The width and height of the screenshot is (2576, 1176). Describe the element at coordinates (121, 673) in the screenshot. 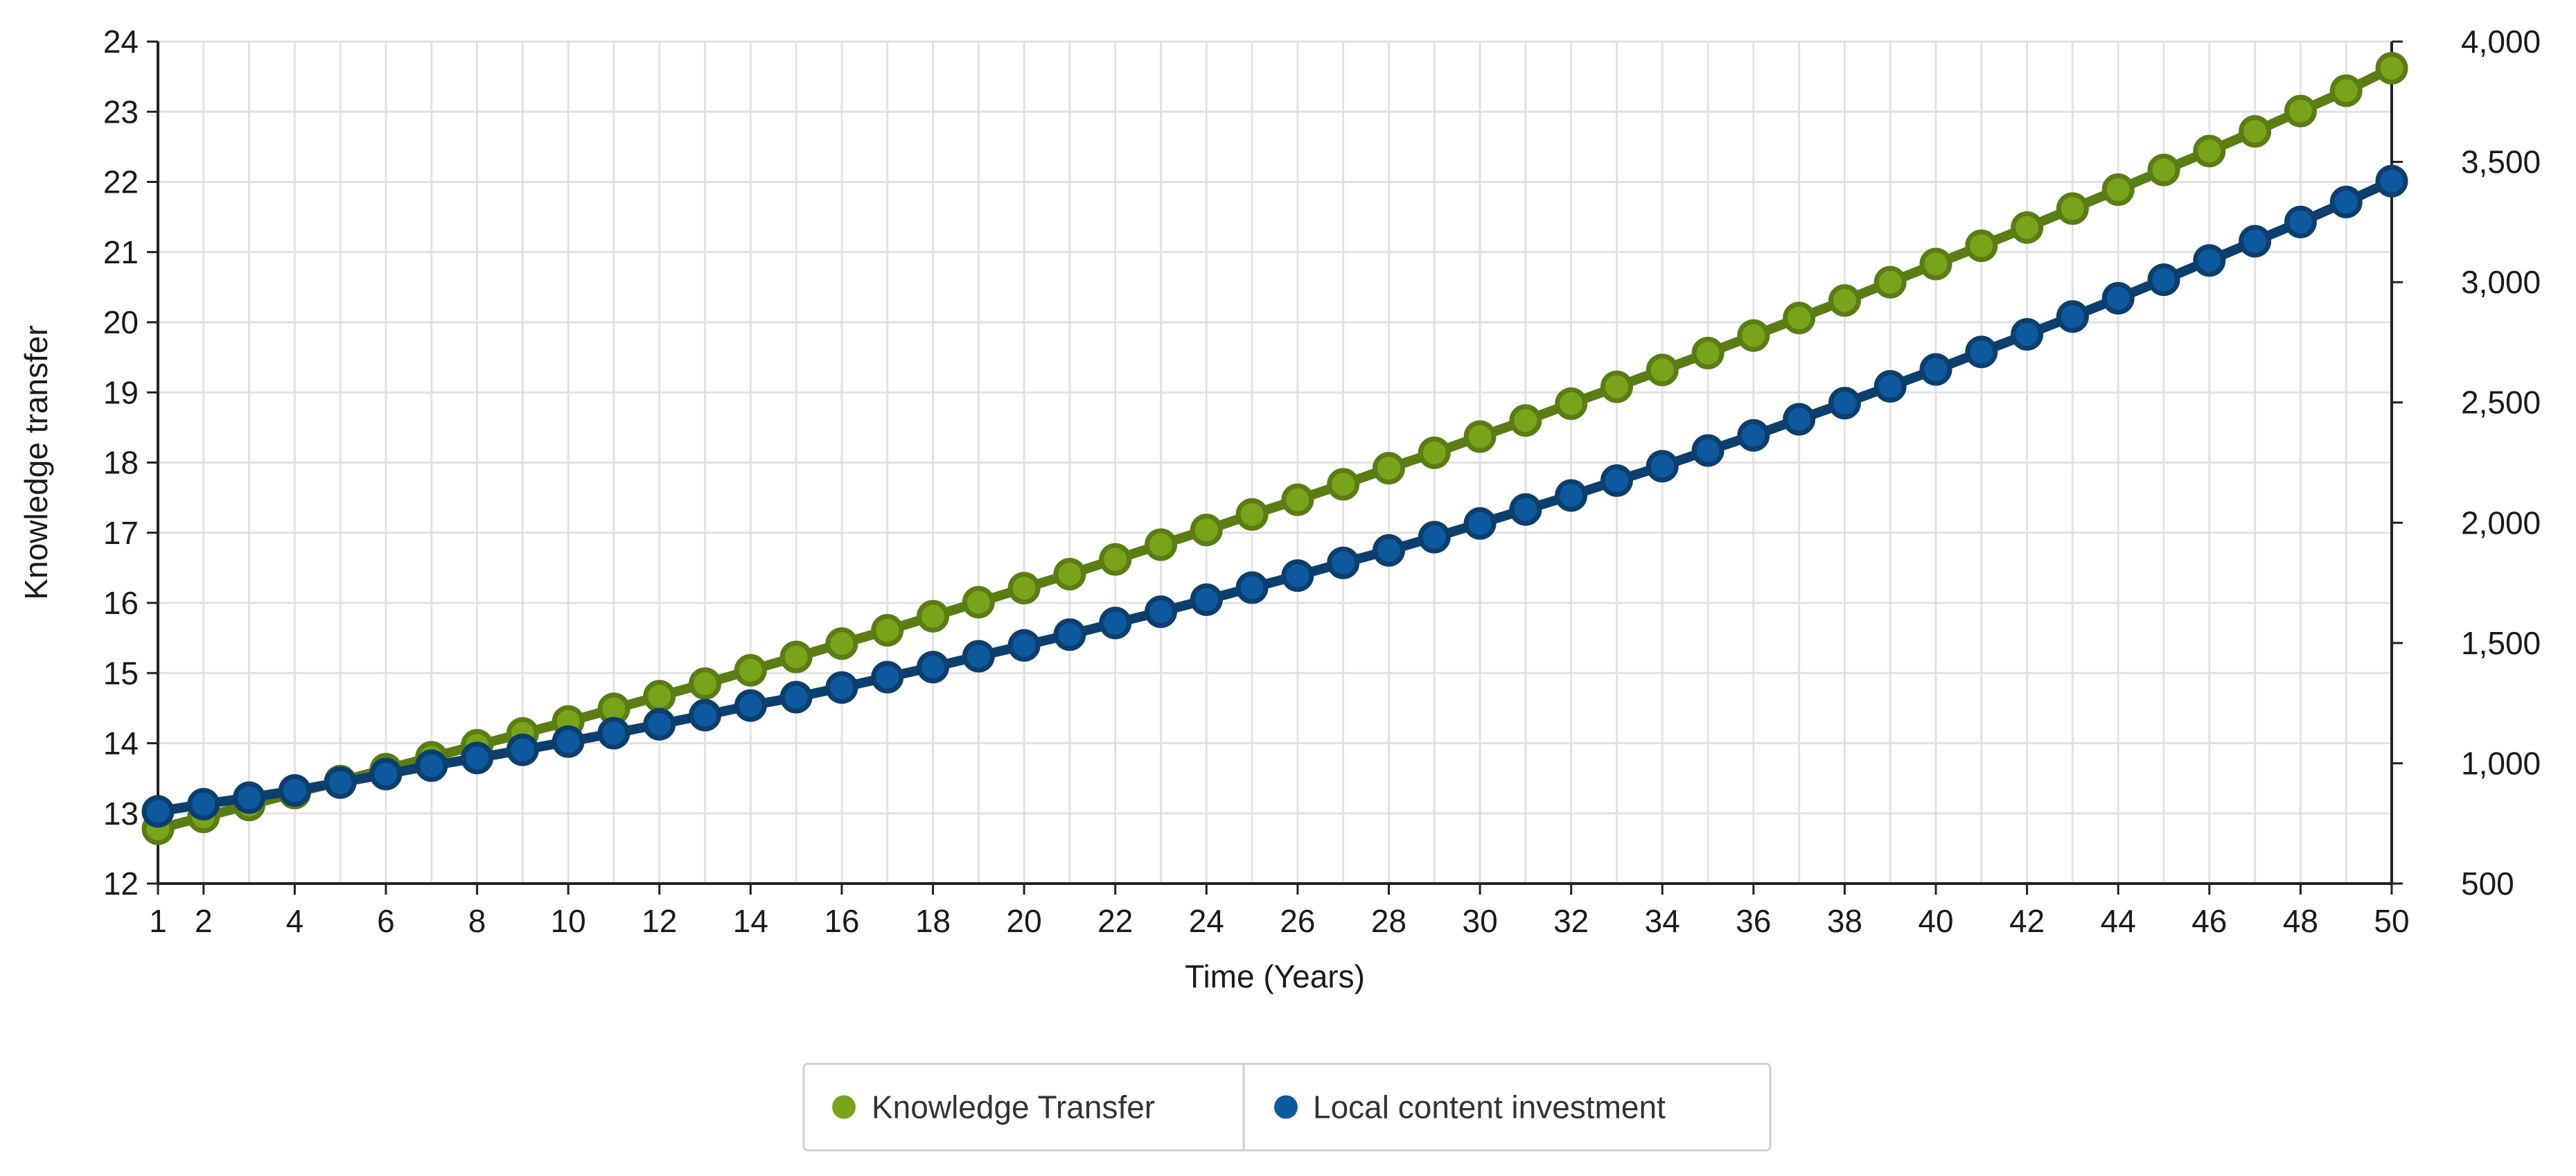

I see `y-tick-label: 15` at that location.